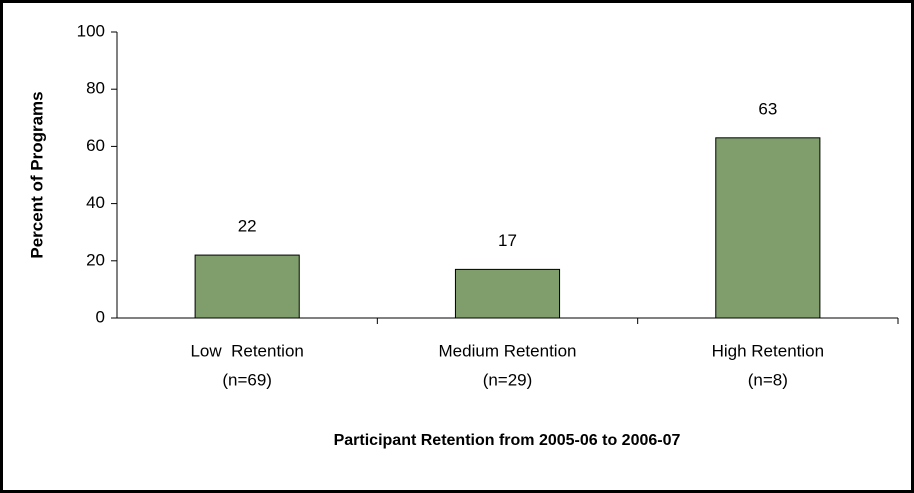  What do you see at coordinates (247, 379) in the screenshot?
I see `x-tick-label: (n=69)` at bounding box center [247, 379].